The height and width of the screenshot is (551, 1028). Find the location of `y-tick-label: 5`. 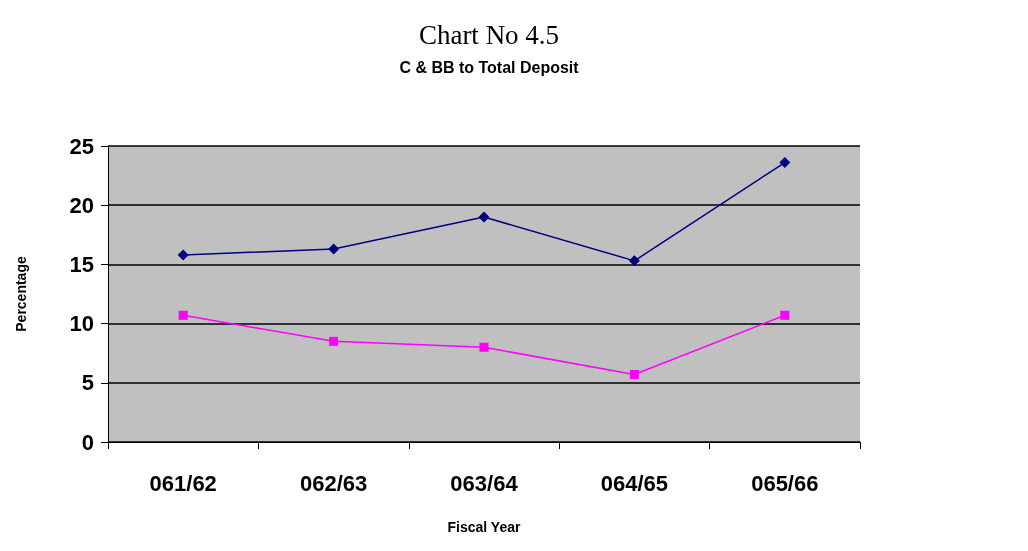

y-tick-label: 5 is located at coordinates (87, 383).